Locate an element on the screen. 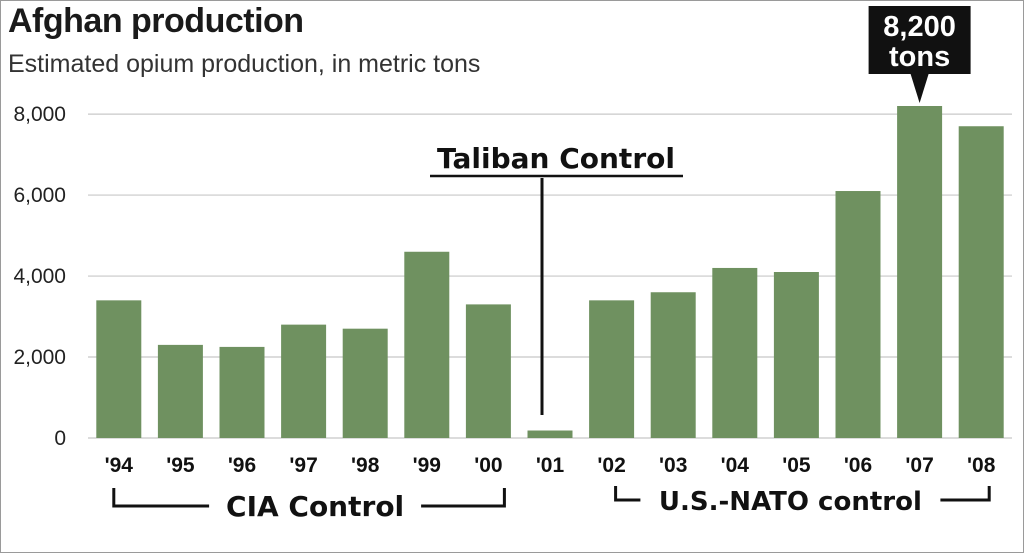 This screenshot has height=553, width=1024. x-tick-label: '00 is located at coordinates (488, 465).